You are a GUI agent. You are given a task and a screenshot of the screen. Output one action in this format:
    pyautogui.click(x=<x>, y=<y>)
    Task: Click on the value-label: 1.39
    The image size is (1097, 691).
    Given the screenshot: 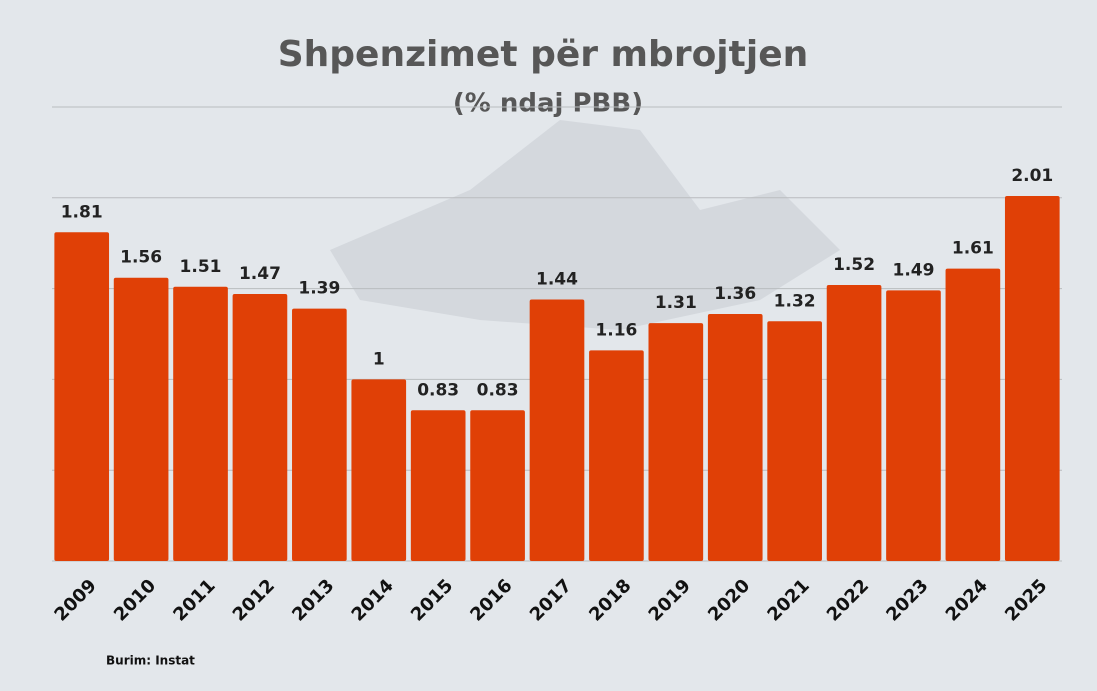 What is the action you would take?
    pyautogui.click(x=319, y=289)
    